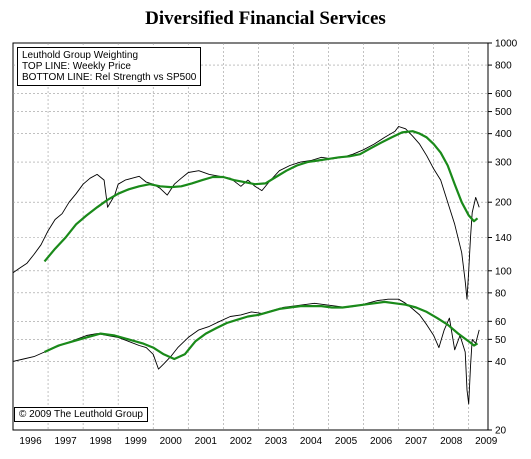  Describe the element at coordinates (346, 441) in the screenshot. I see `x-tick-label-2005: 2005` at that location.